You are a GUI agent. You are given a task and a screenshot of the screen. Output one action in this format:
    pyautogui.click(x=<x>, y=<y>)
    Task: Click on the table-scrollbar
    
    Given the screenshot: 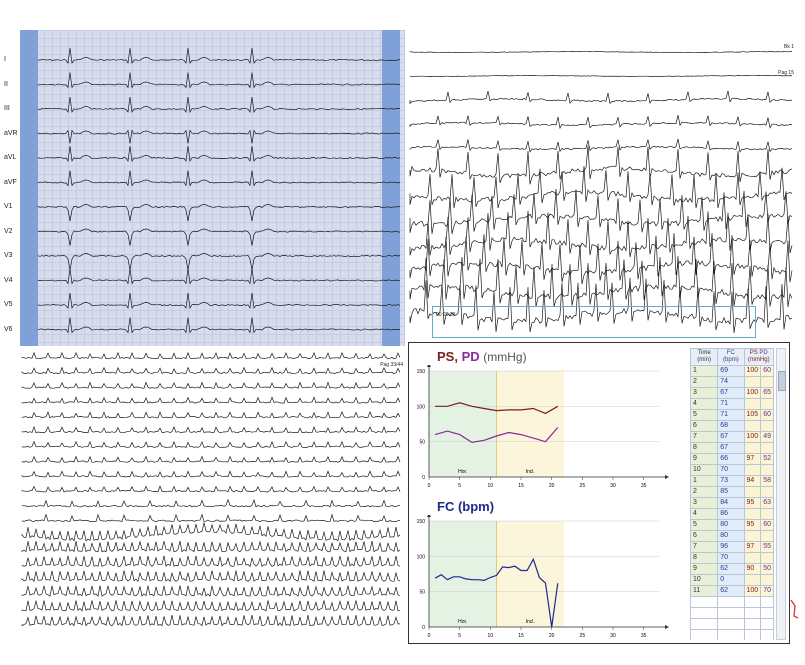 What is the action you would take?
    pyautogui.click(x=781, y=494)
    